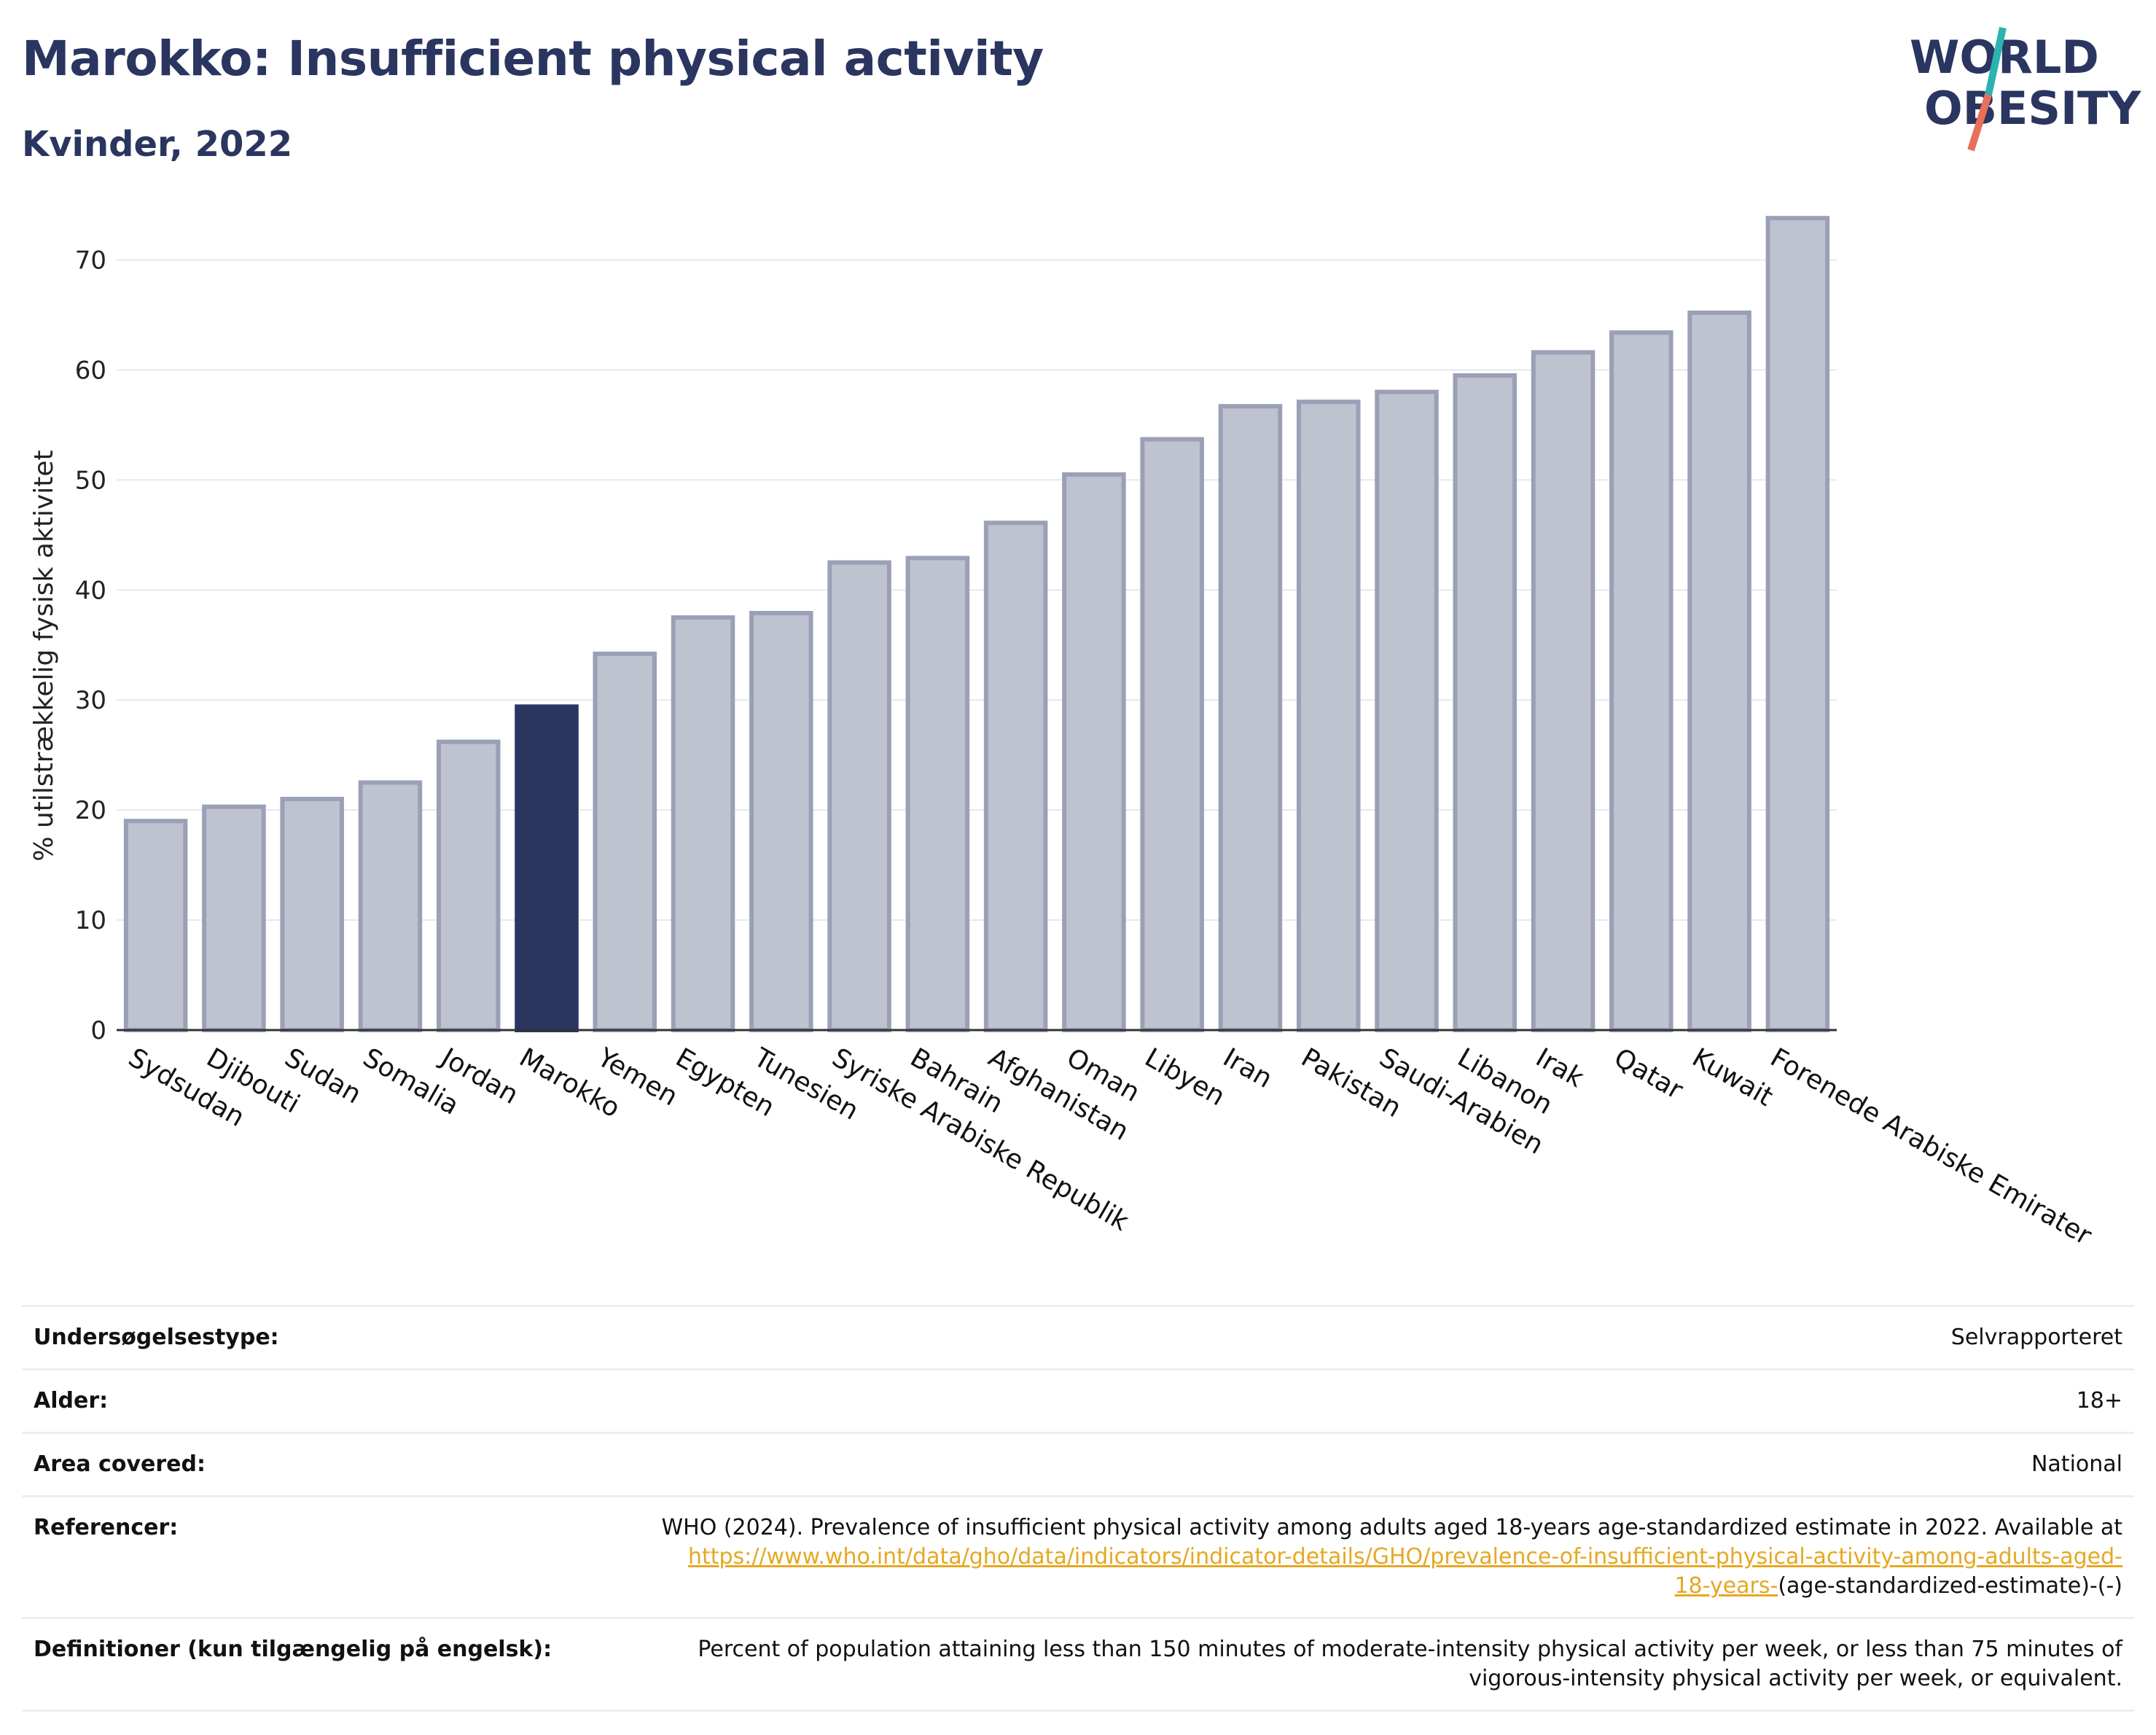 This screenshot has width=2156, height=1735. I want to click on info-value: Selvrapporteret, so click(2036, 1337).